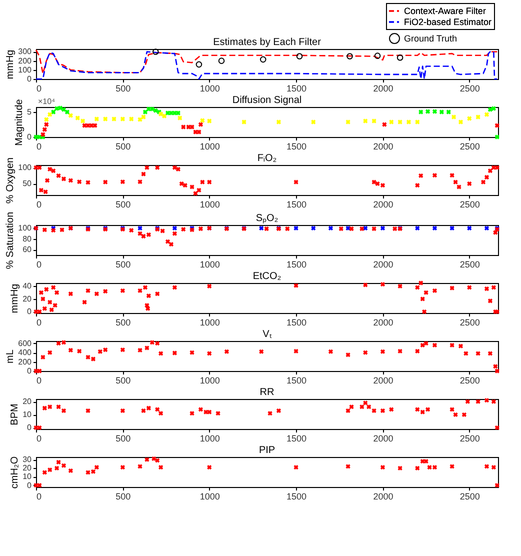  I want to click on y-axis-title: % Saturation, so click(10, 241).